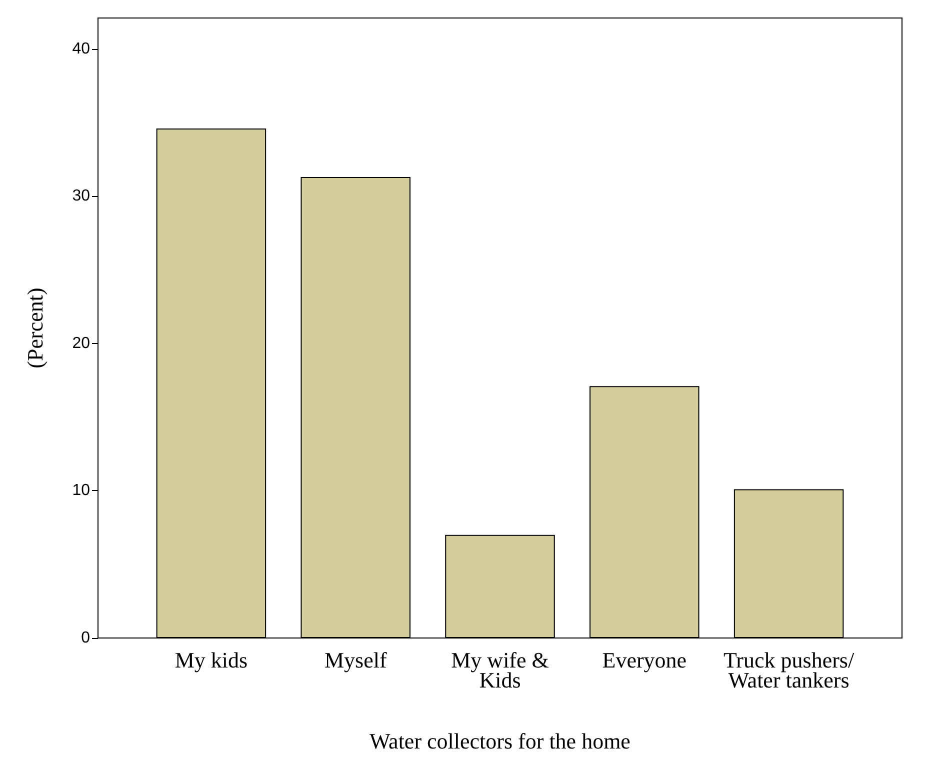  What do you see at coordinates (211, 660) in the screenshot?
I see `x-tick-label: My kids` at bounding box center [211, 660].